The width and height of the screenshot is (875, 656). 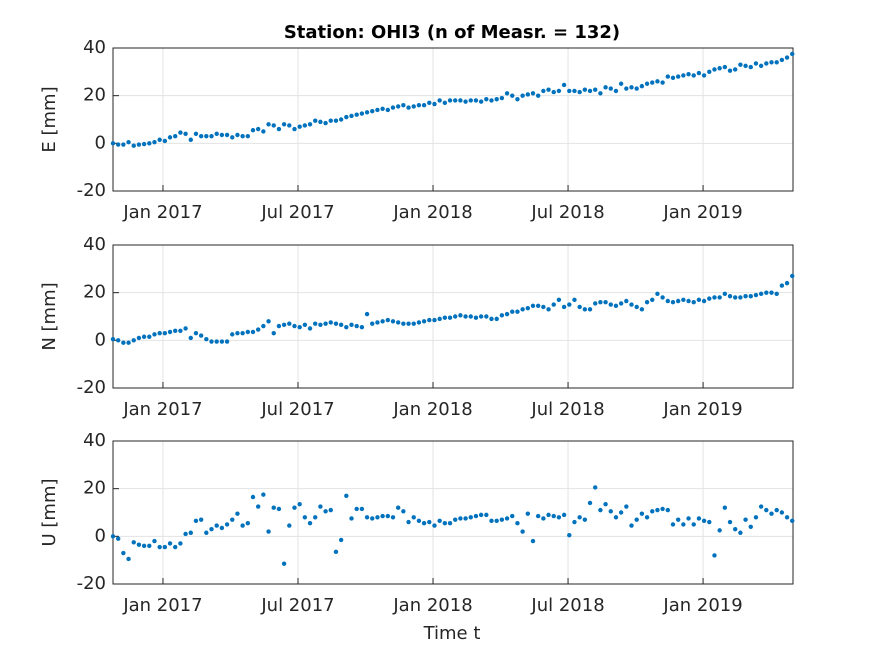 What do you see at coordinates (49, 512) in the screenshot?
I see `y-axis-label: U [mm]` at bounding box center [49, 512].